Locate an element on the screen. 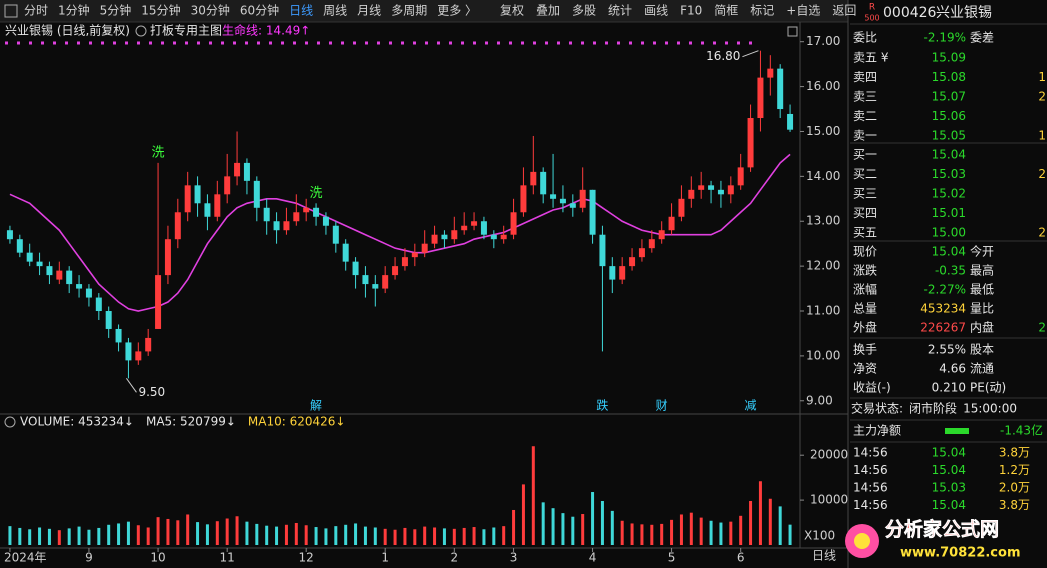  toolbar-button: 画线 is located at coordinates (656, 11).